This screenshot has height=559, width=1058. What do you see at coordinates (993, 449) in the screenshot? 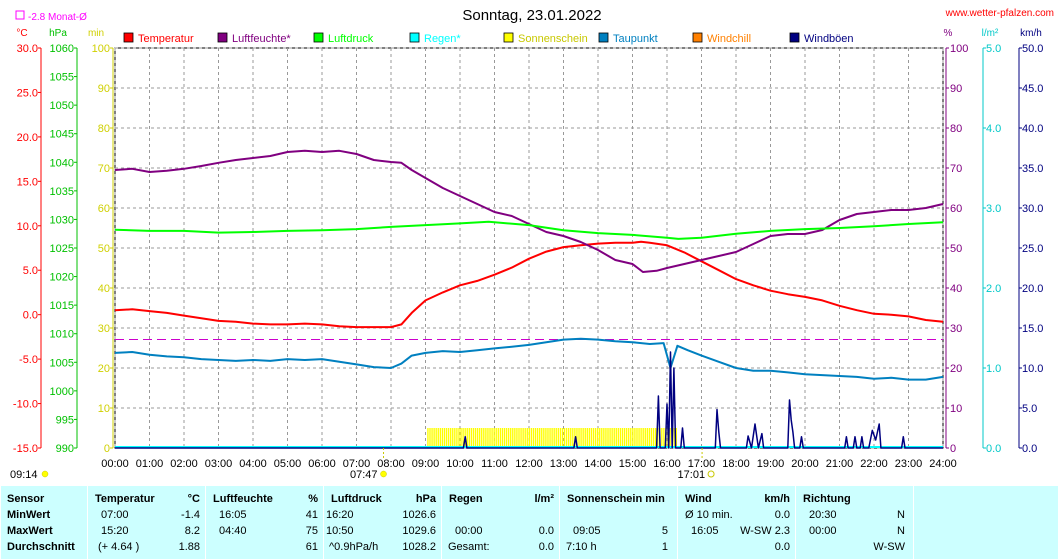
I see `rain-tick-label: 0.0` at bounding box center [993, 449].